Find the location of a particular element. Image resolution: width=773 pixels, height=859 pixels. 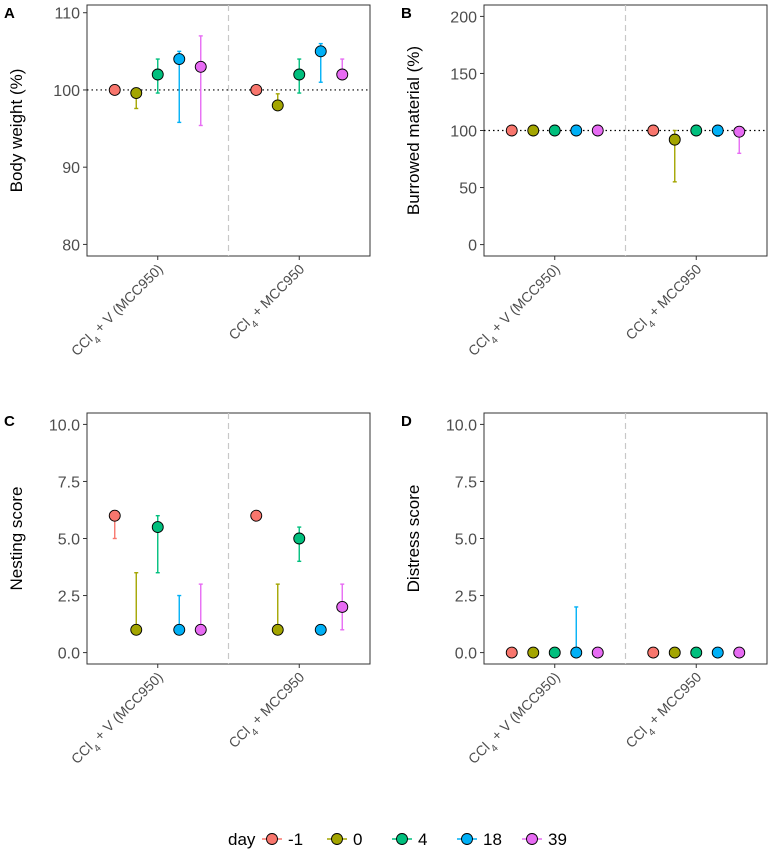

y-tick-label: 150 is located at coordinates (463, 74).